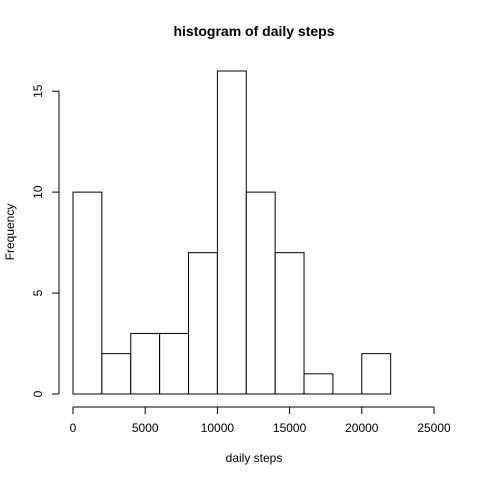 This screenshot has width=480, height=480. Describe the element at coordinates (38, 393) in the screenshot. I see `y-tick-label: 0` at that location.